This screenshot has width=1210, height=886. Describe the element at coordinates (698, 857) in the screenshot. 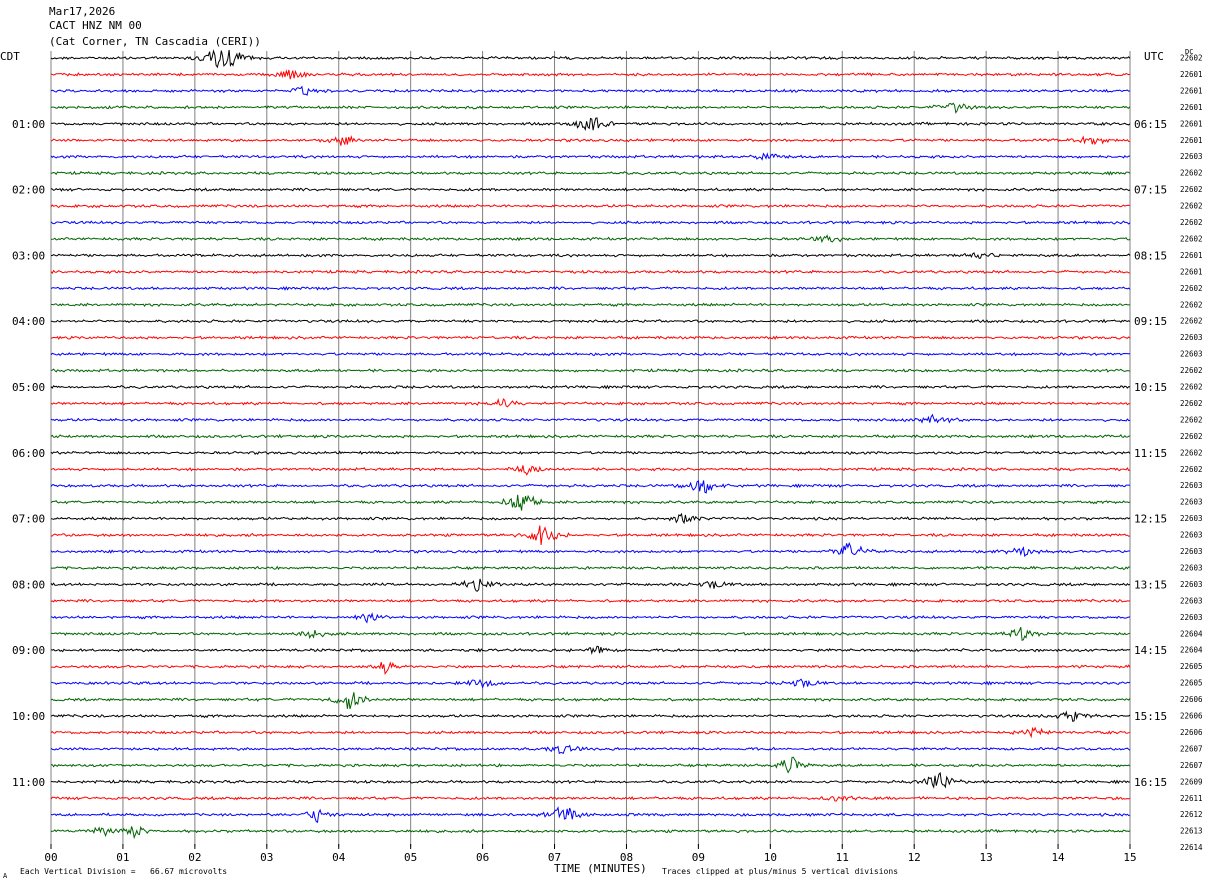

I see `x-tick-label: 09` at that location.